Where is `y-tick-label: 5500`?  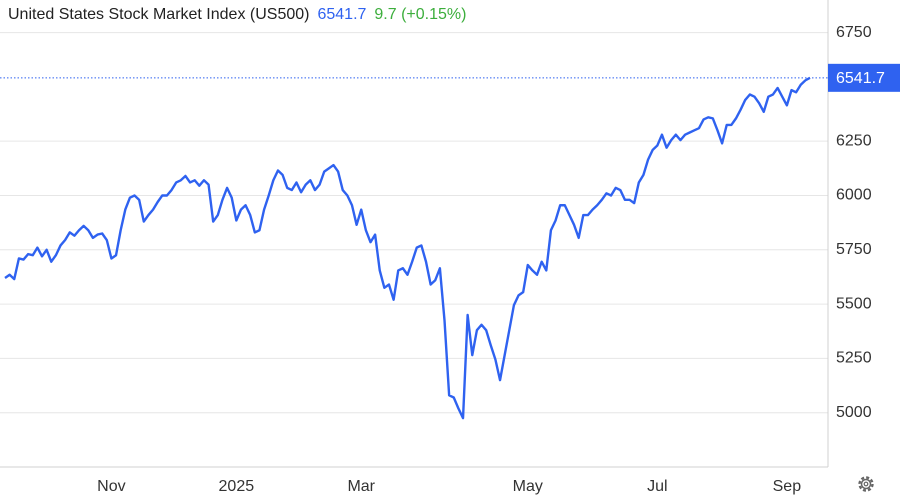
y-tick-label: 5500 is located at coordinates (854, 303).